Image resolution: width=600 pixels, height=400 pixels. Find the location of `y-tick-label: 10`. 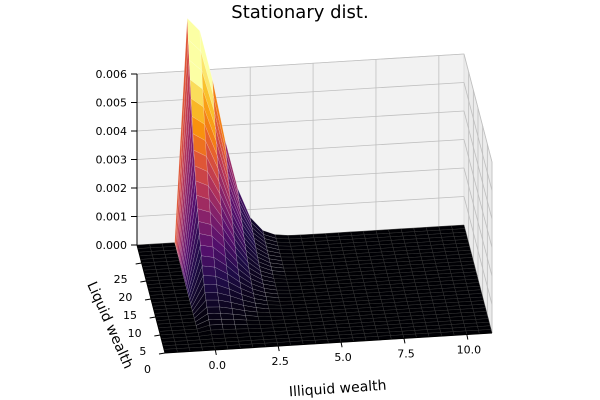

y-tick-label: 10 is located at coordinates (135, 333).